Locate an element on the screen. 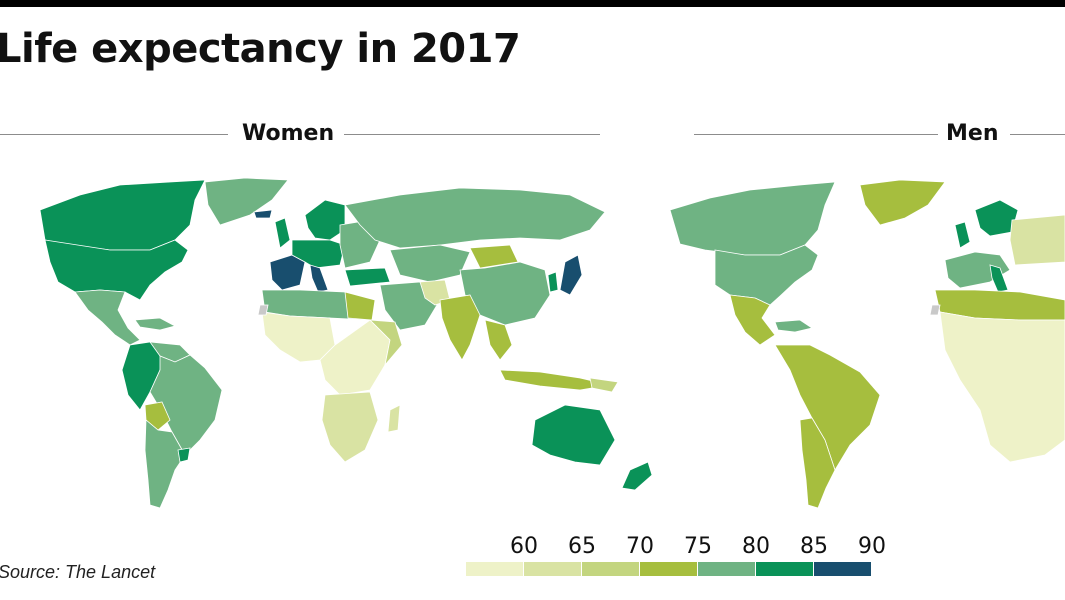  legend-color-bar is located at coordinates (676, 569).